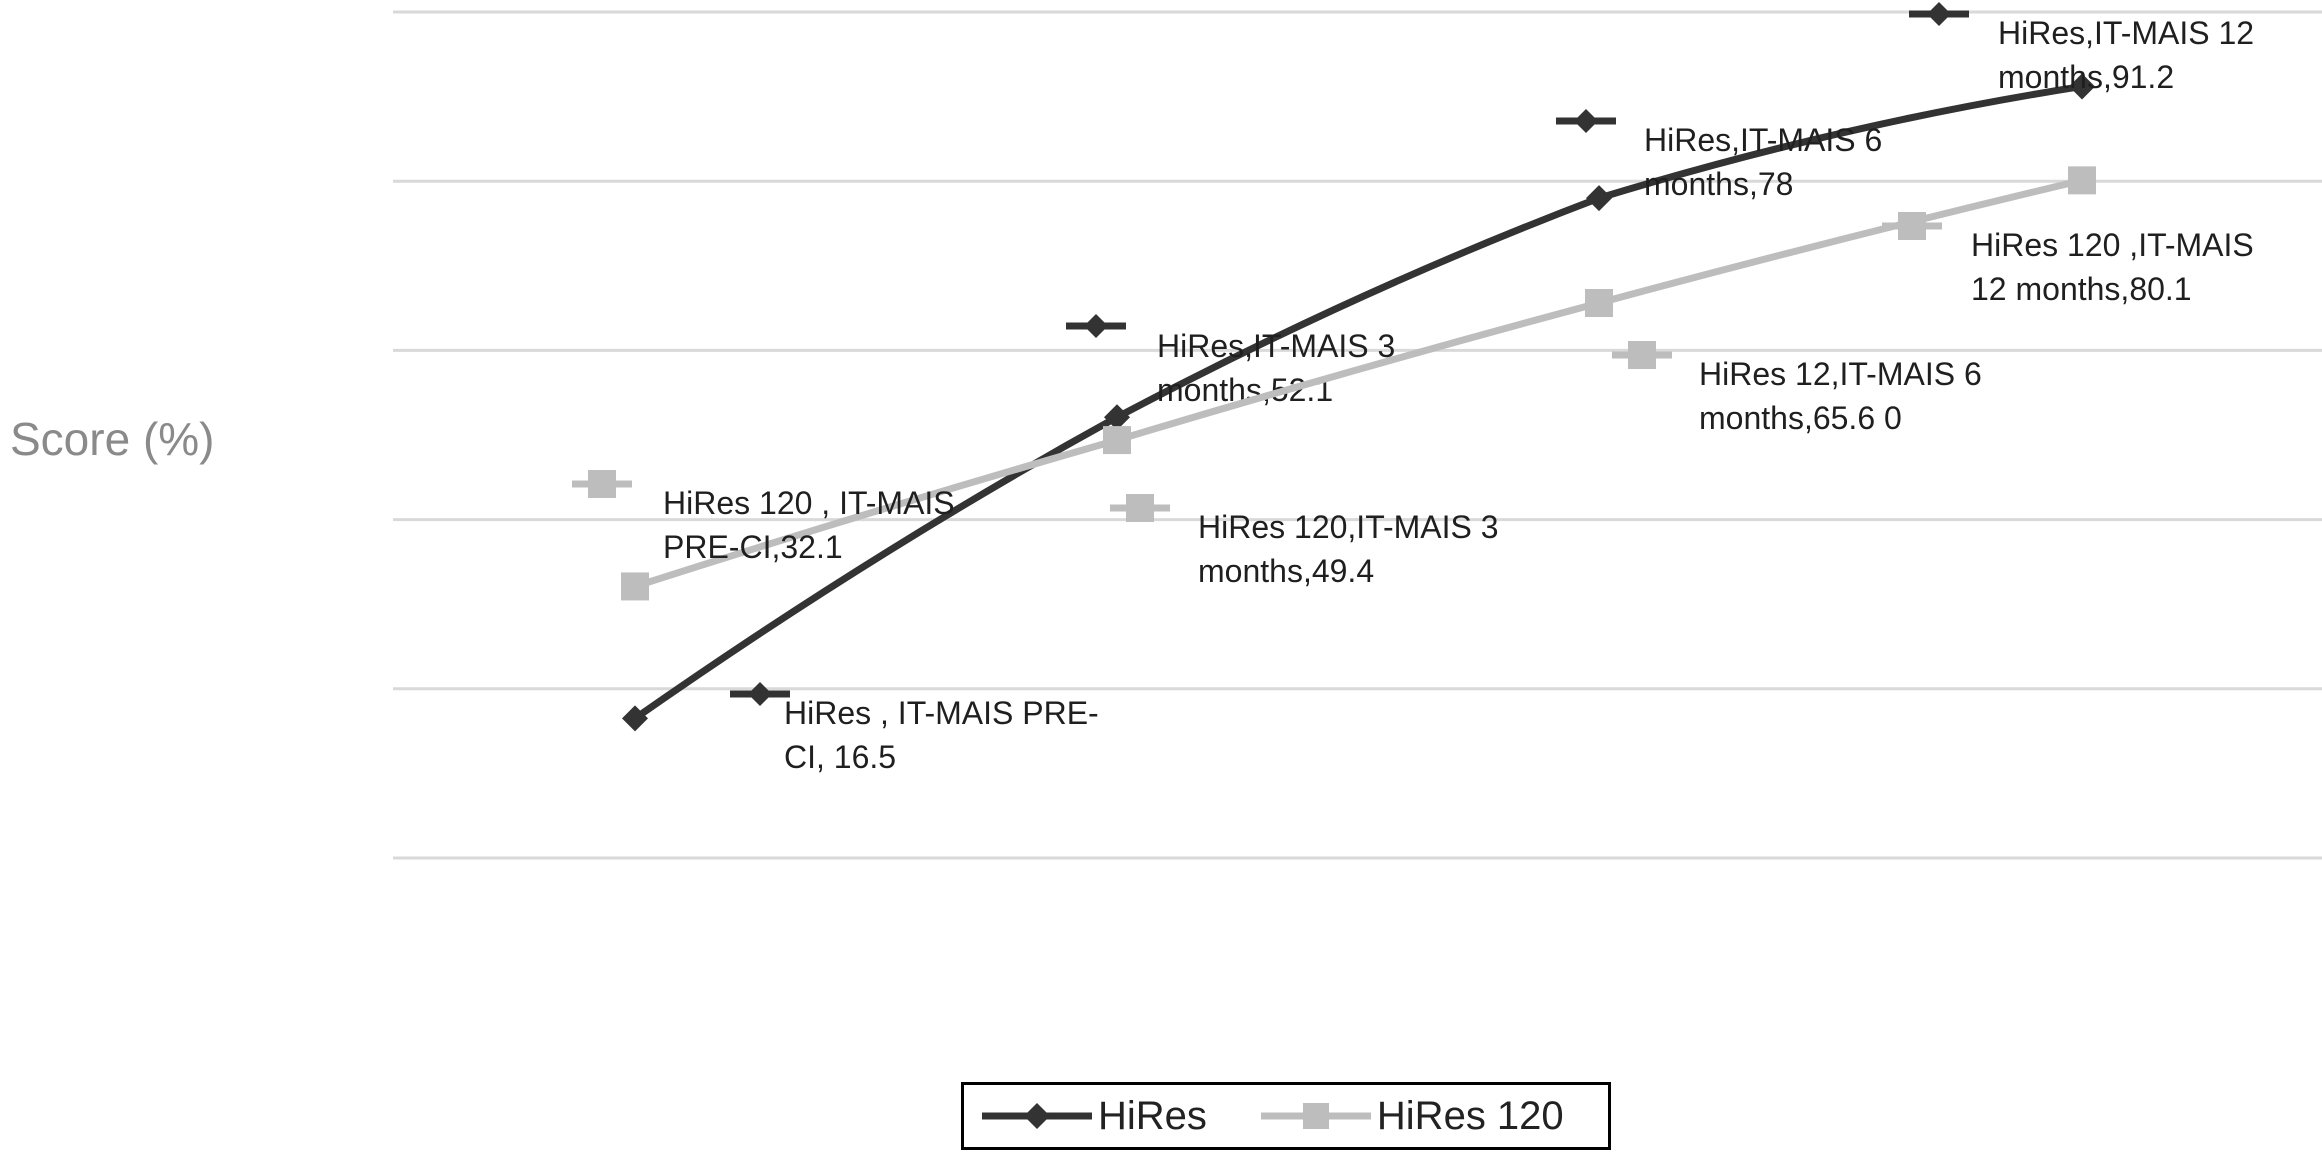  Describe the element at coordinates (1470, 1115) in the screenshot. I see `legend-label-hires-120: HiRes 120` at that location.